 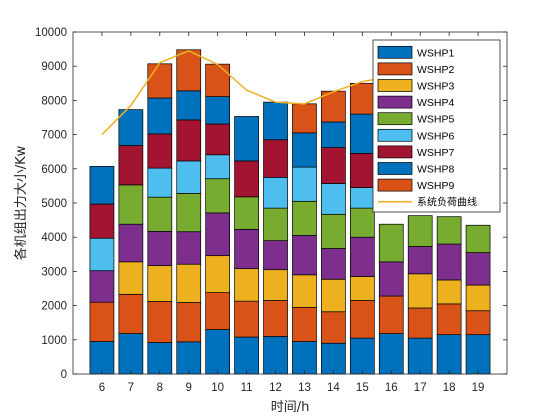 What do you see at coordinates (54, 238) in the screenshot?
I see `y-tick-label: 4000` at bounding box center [54, 238].